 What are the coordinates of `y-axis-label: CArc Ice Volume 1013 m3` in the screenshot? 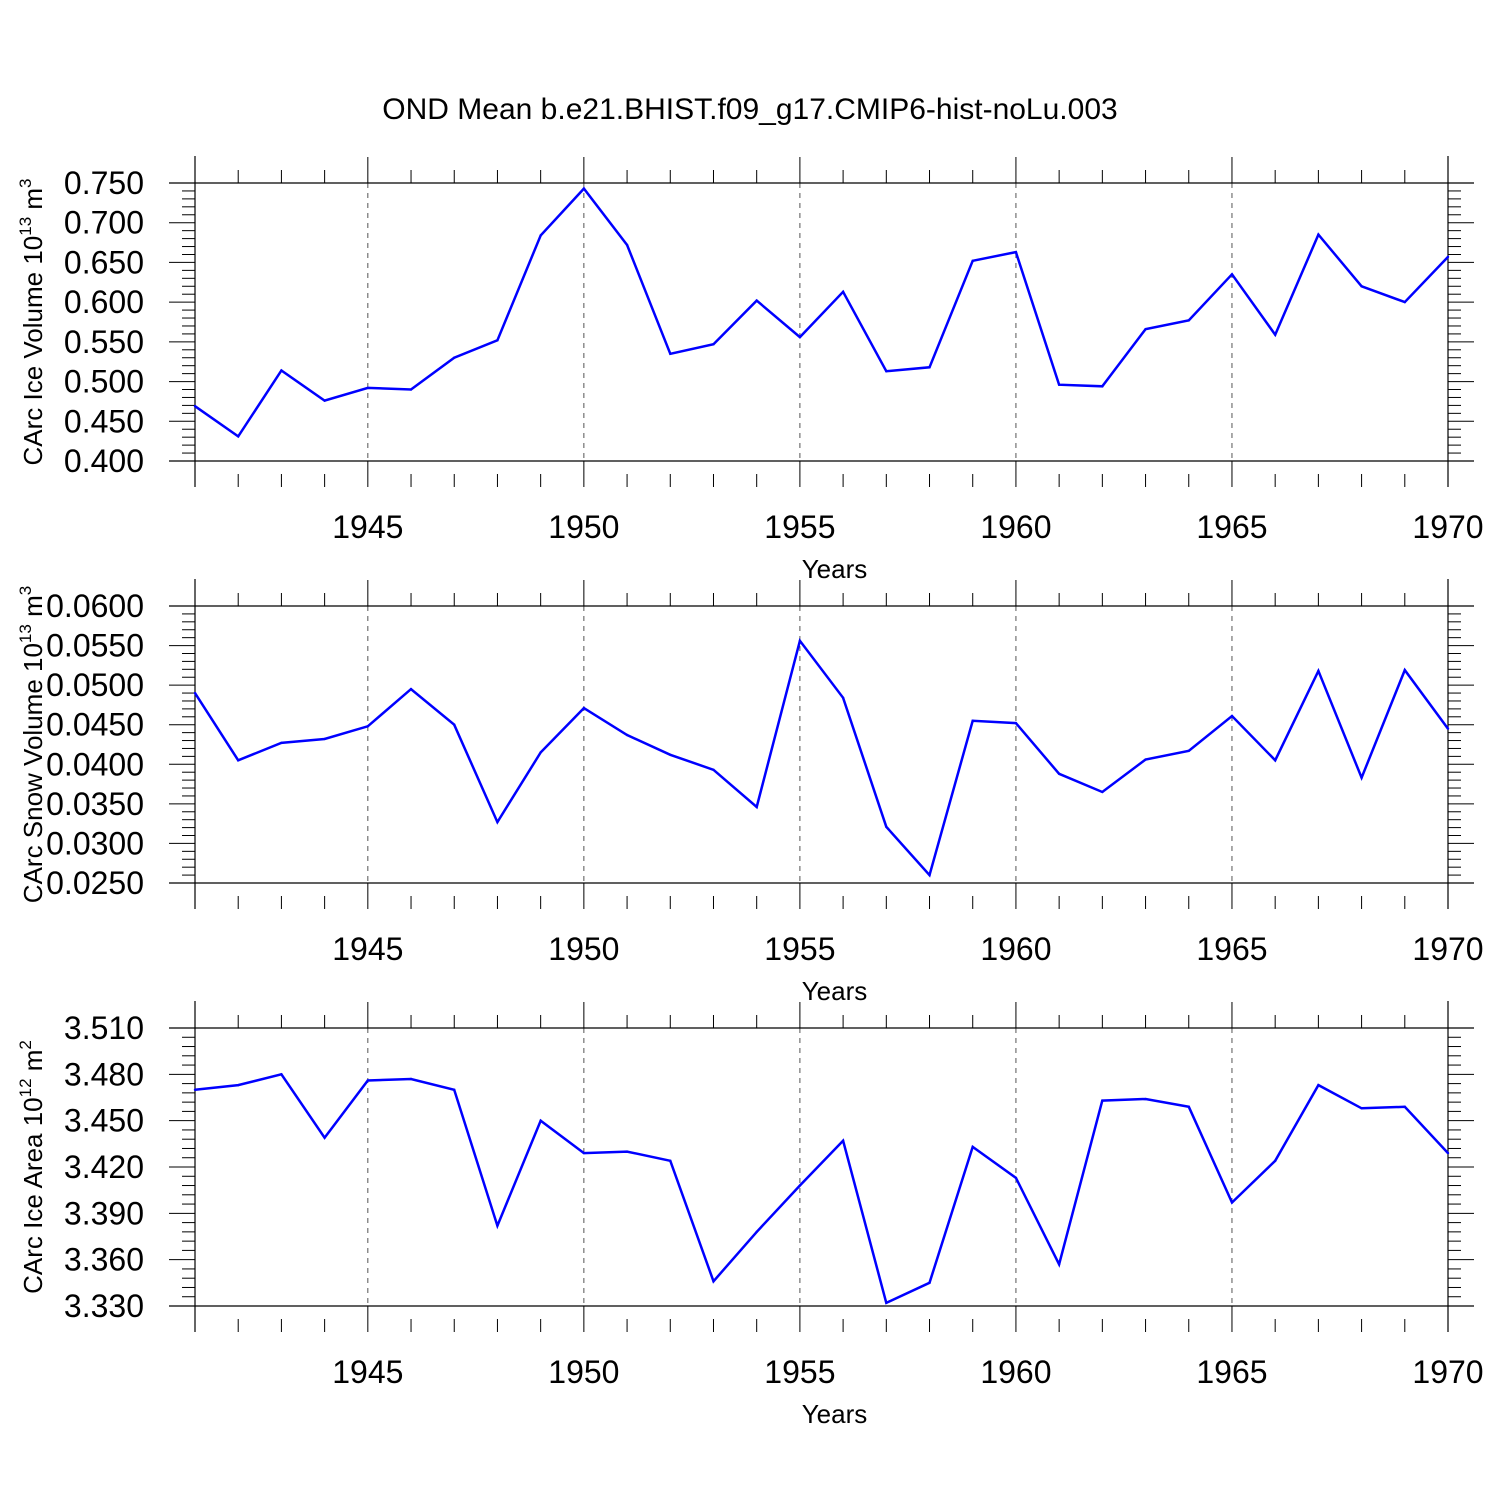 It's located at (32, 321).